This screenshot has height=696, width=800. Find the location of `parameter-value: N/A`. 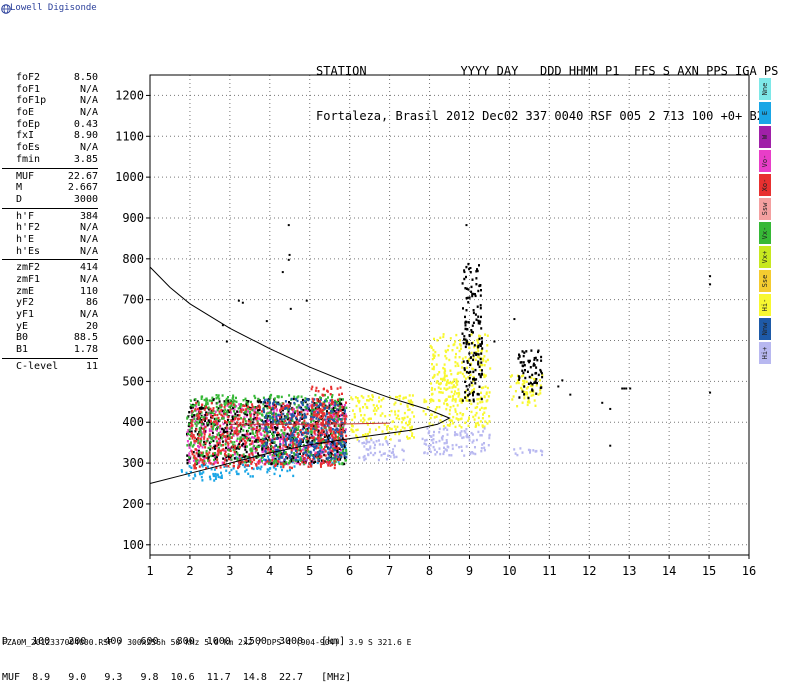

parameter-value: N/A is located at coordinates (88, 101).